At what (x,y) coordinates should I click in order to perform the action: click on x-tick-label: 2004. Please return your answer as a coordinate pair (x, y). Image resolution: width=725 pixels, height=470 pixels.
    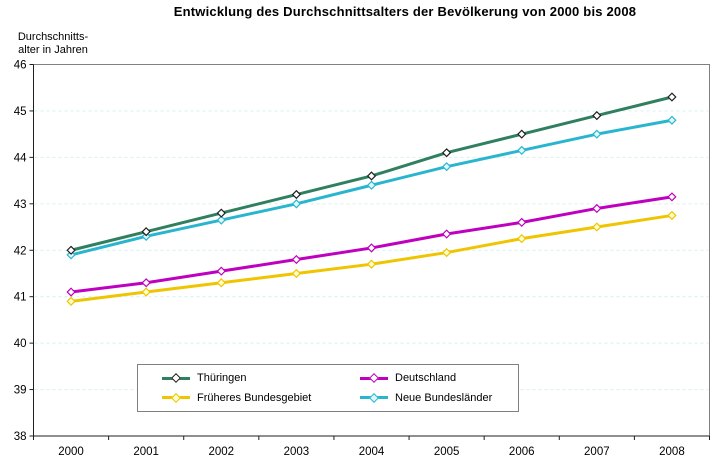
    Looking at the image, I should click on (372, 452).